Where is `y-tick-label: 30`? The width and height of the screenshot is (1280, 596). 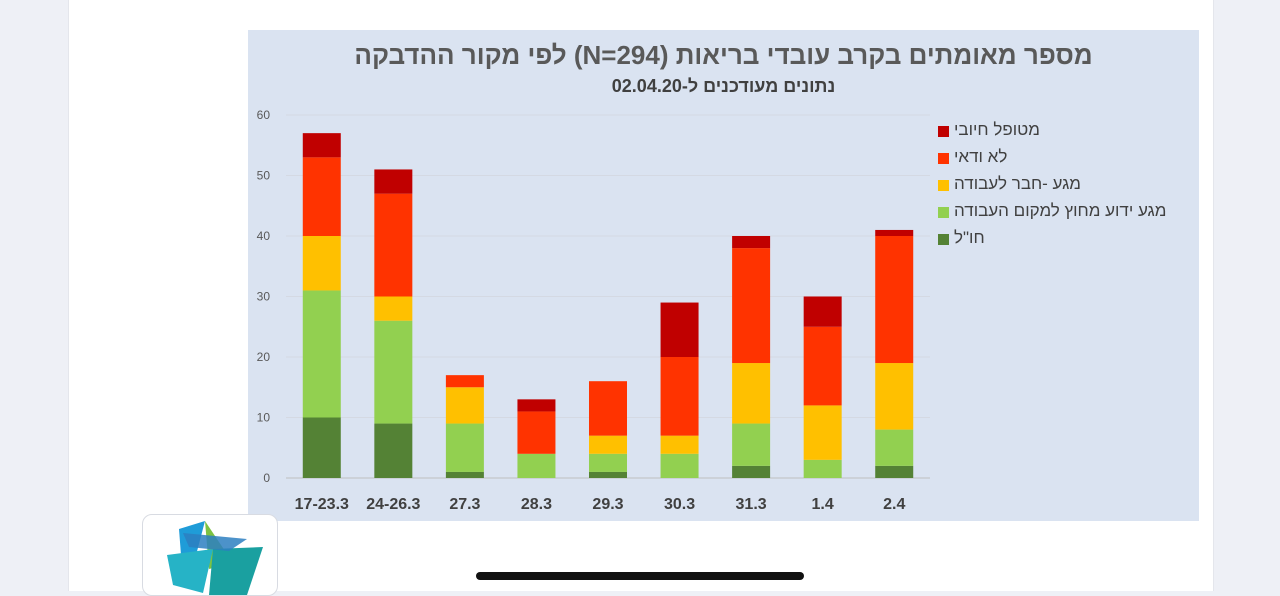
y-tick-label: 30 is located at coordinates (264, 297).